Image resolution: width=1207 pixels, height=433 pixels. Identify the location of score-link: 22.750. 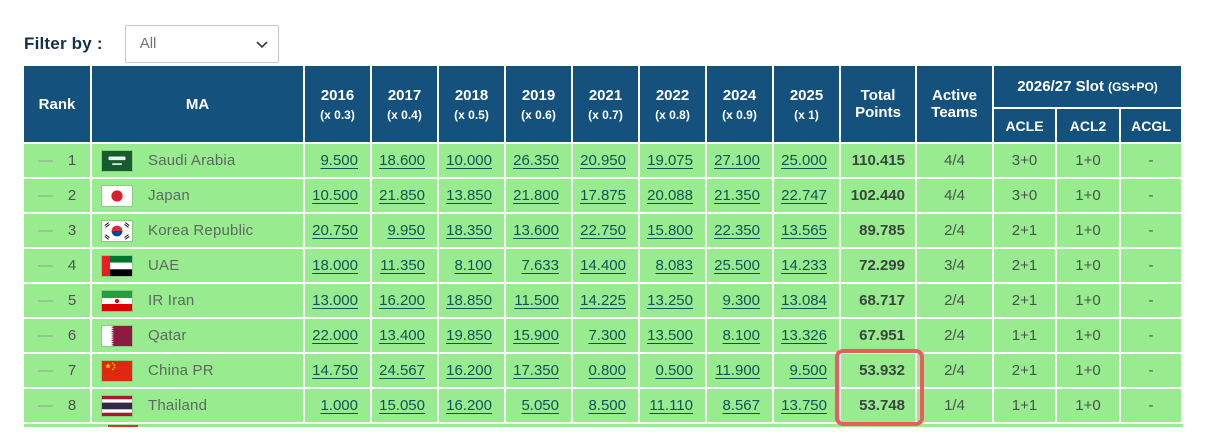
(603, 230).